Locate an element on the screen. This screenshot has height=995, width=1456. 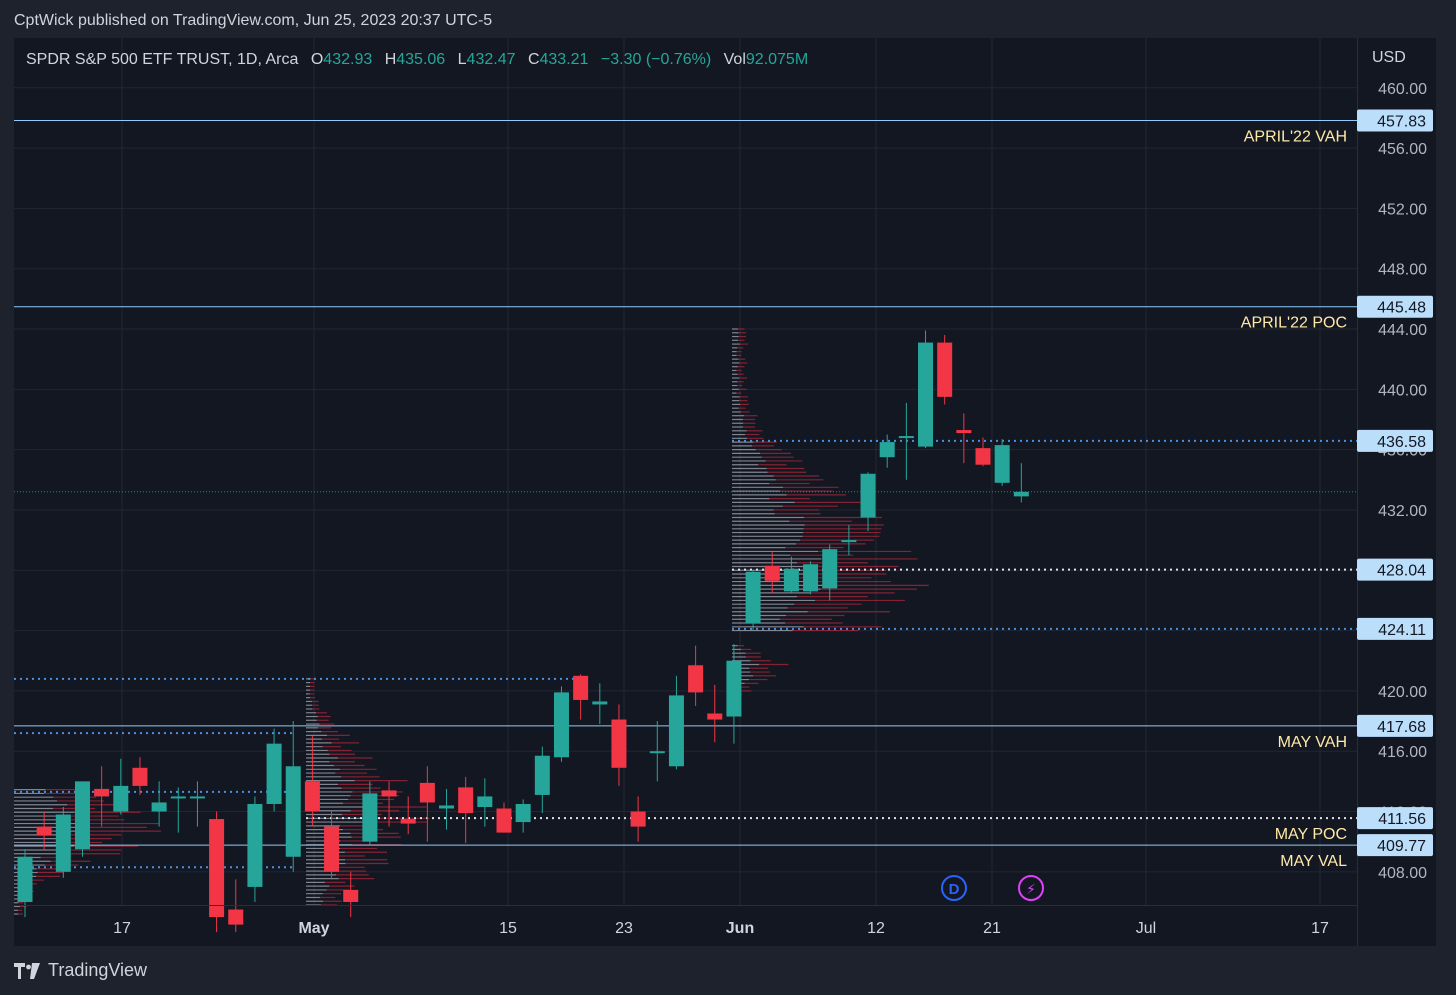
level-annotation: APRIL'22 VAH is located at coordinates (1295, 136).